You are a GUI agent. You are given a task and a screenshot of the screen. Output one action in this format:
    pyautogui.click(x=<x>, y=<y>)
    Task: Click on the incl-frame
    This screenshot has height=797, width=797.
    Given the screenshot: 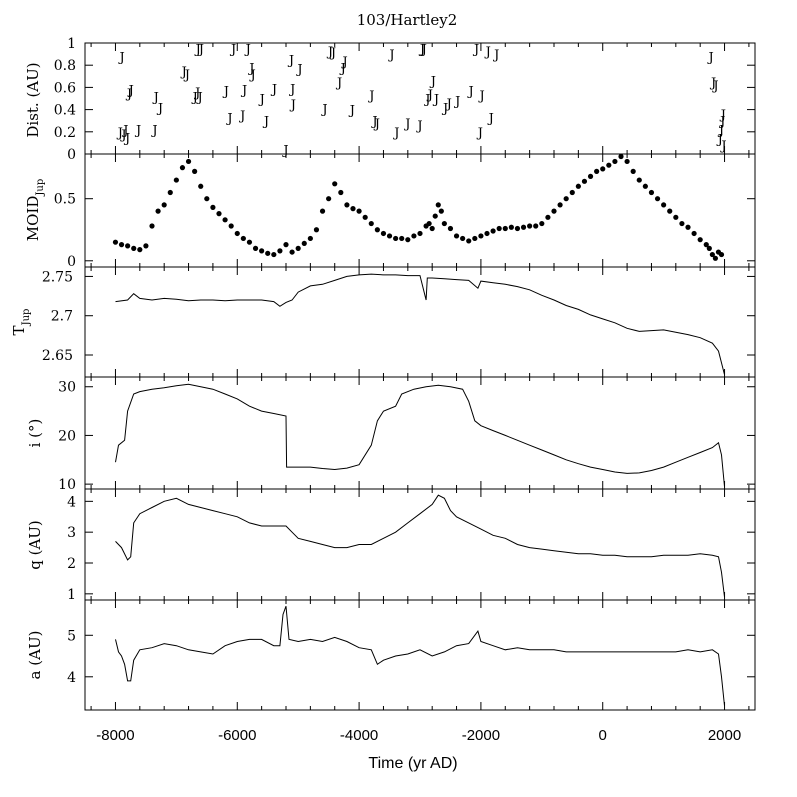 What is the action you would take?
    pyautogui.click(x=420, y=433)
    